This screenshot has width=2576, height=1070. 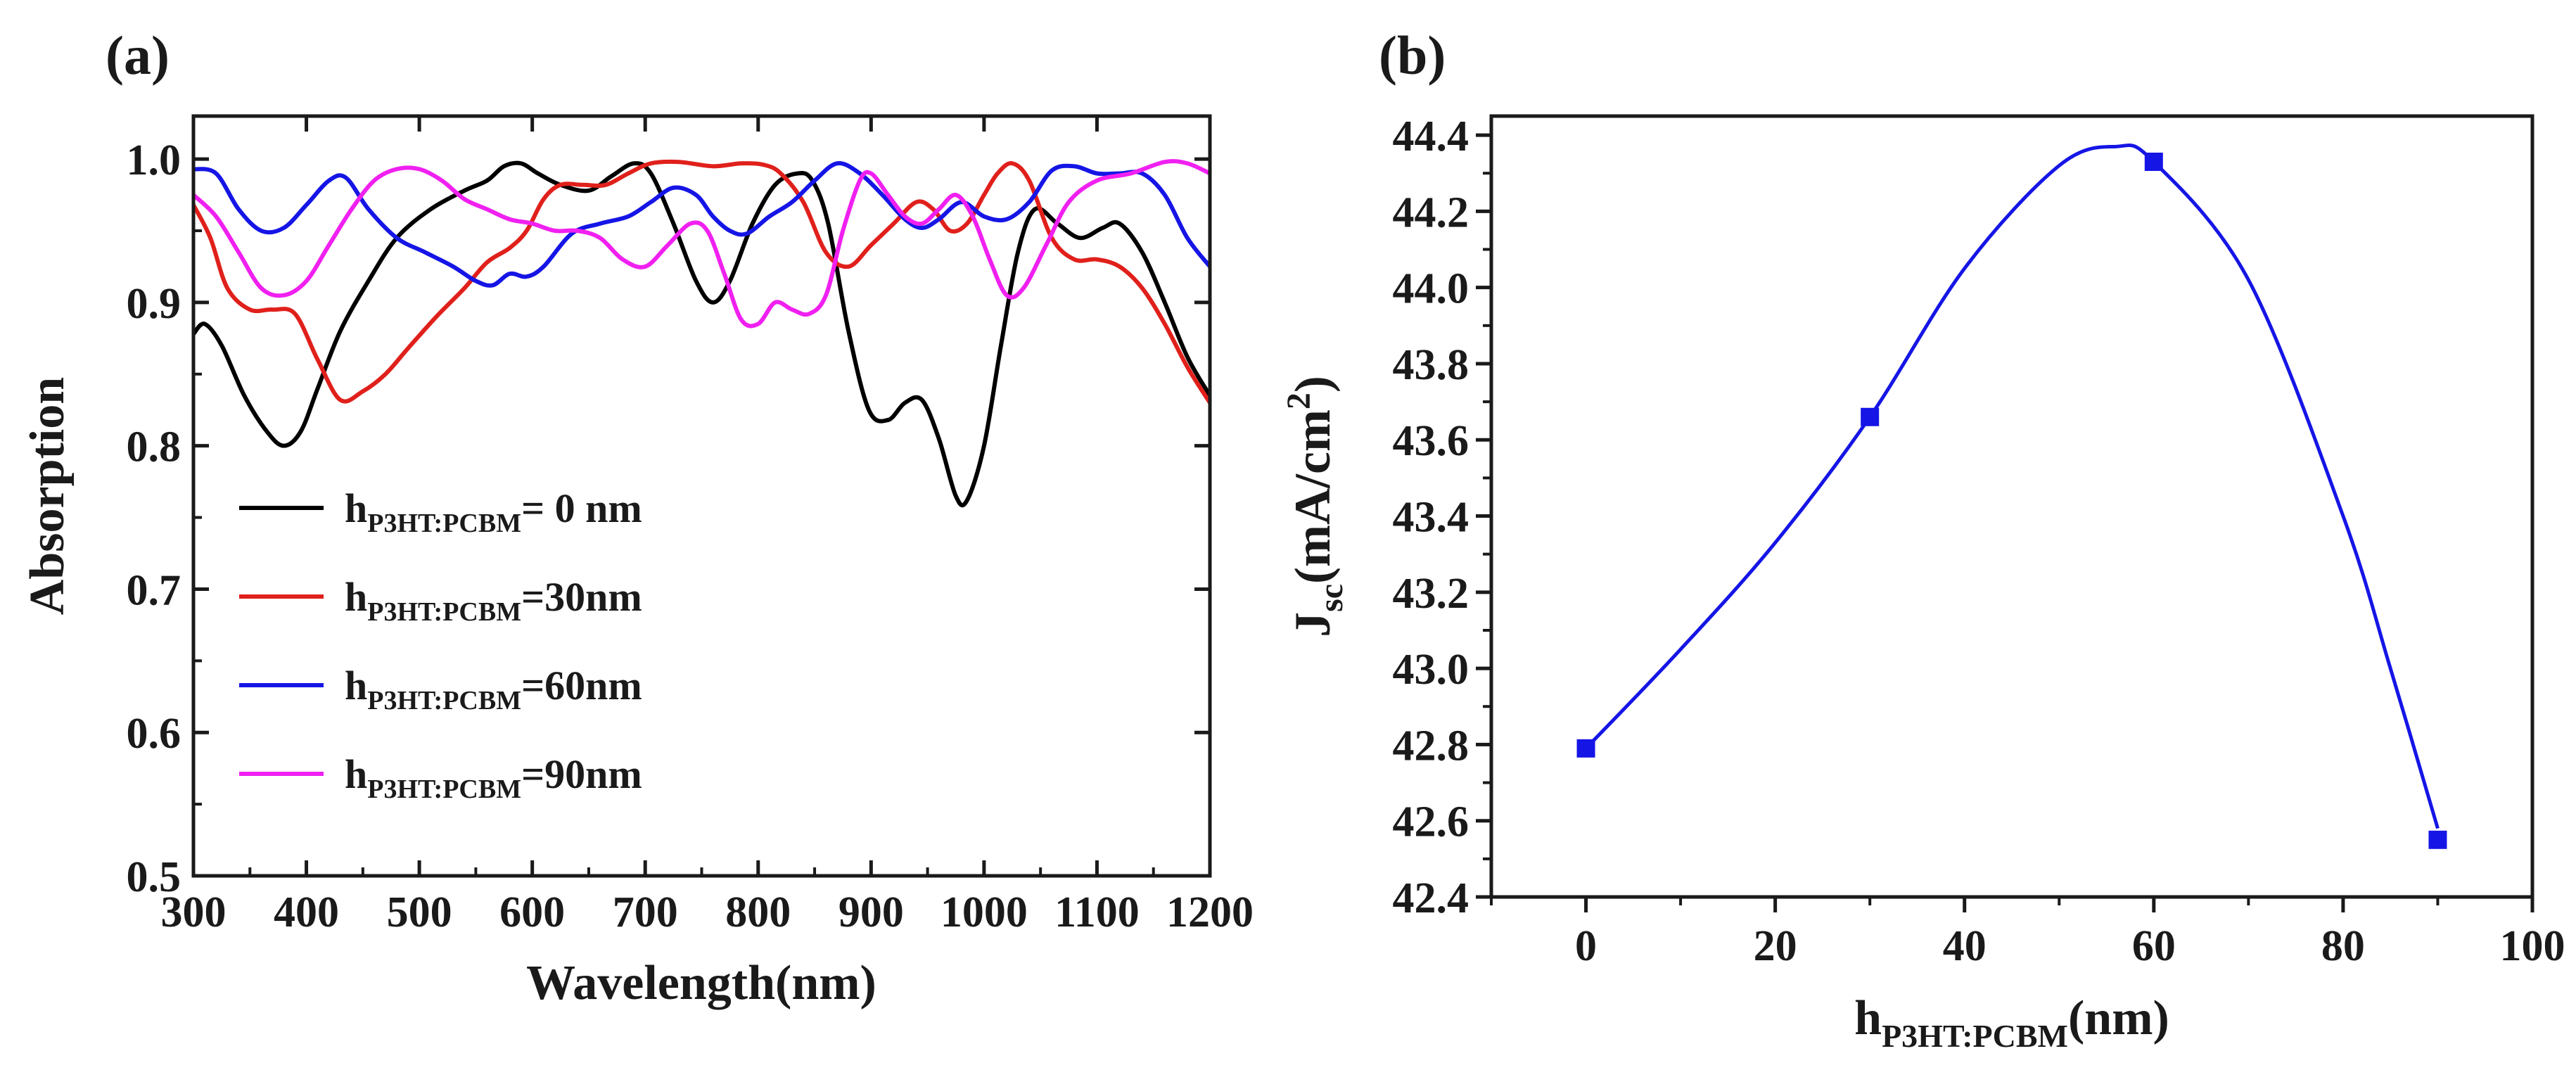 I want to click on x-tick-label: 1200, so click(x=1210, y=912).